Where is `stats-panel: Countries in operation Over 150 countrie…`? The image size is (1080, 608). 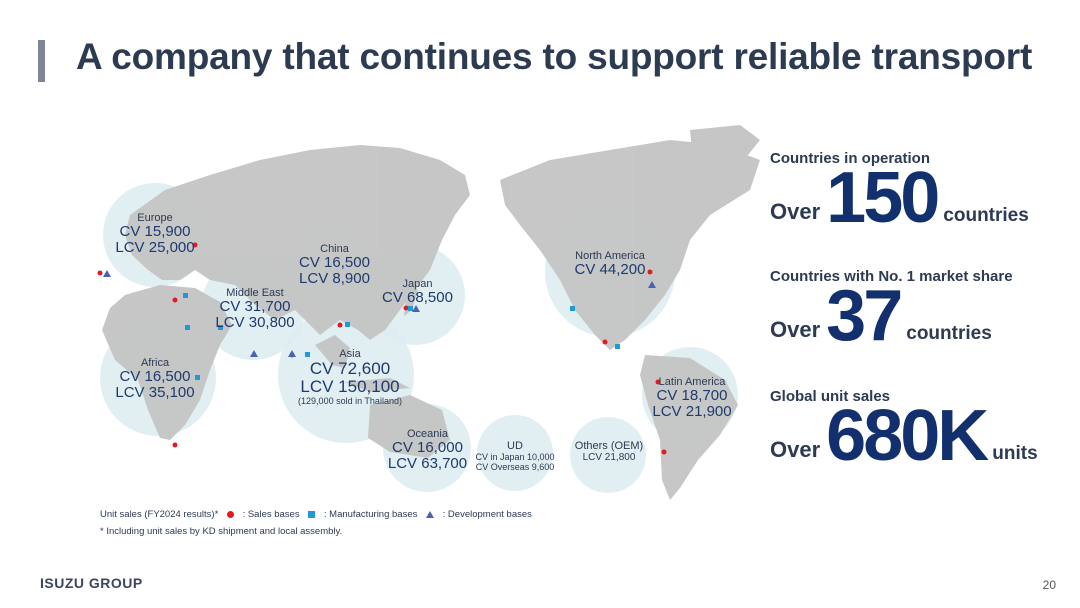
stats-panel: Countries in operation Over 150 countrie… is located at coordinates (915, 313).